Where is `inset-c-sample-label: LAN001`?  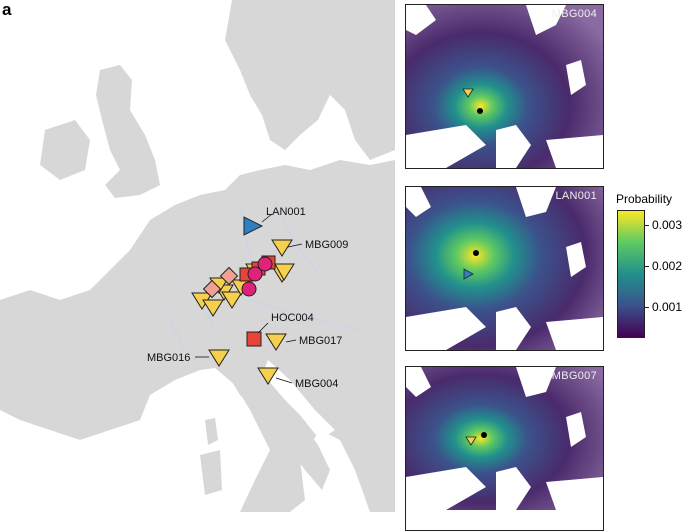 inset-c-sample-label: LAN001 is located at coordinates (576, 196).